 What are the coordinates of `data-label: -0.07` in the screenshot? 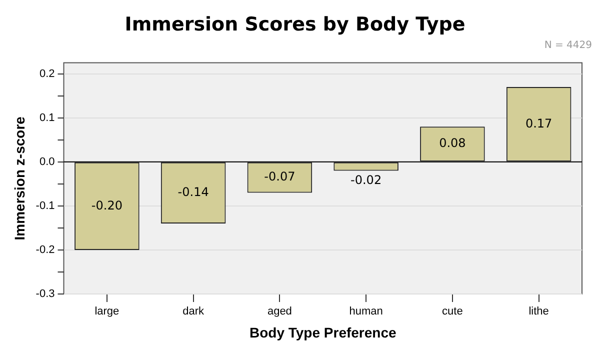 It's located at (280, 177).